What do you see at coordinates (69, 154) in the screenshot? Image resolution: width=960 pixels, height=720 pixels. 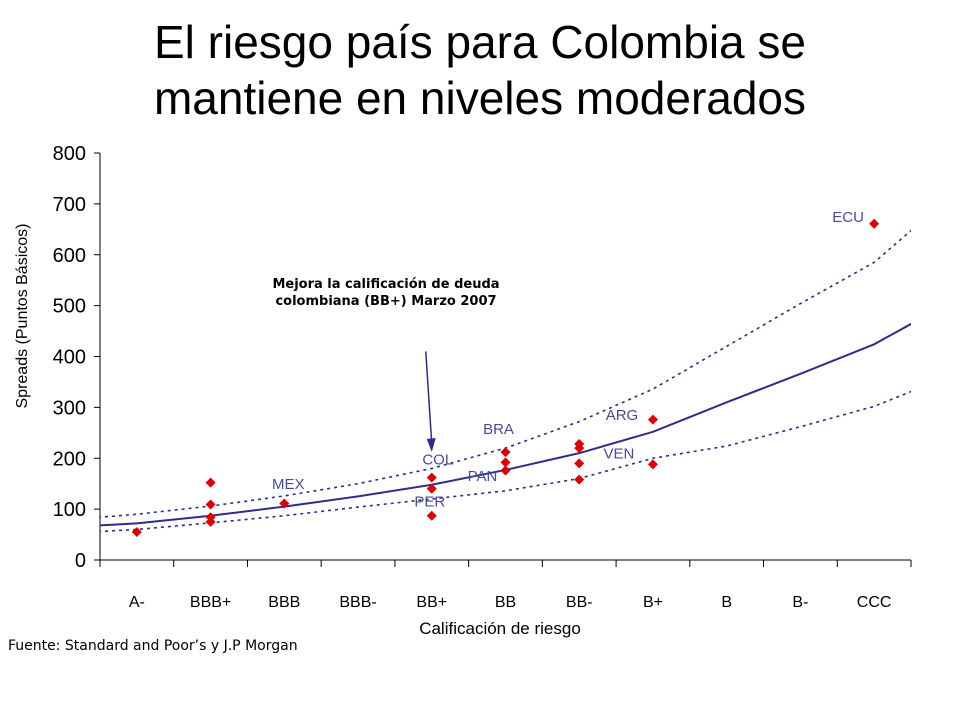 I see `y-tick-label: 800` at bounding box center [69, 154].